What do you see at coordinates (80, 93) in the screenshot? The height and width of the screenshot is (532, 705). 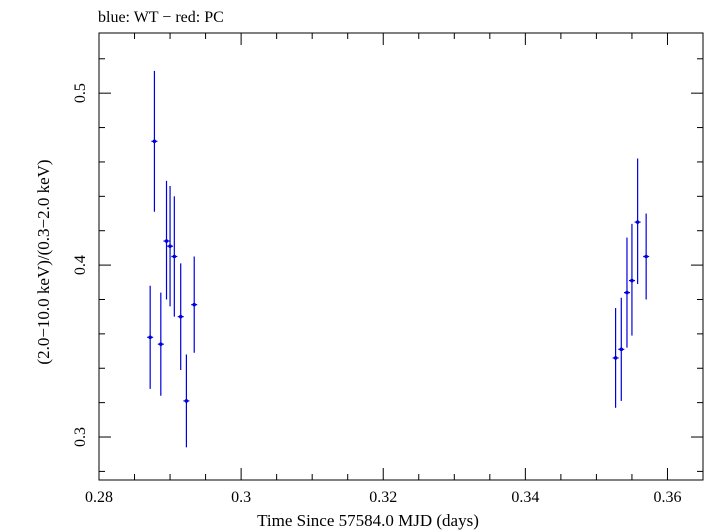 I see `y-tick-label: 0.5` at bounding box center [80, 93].